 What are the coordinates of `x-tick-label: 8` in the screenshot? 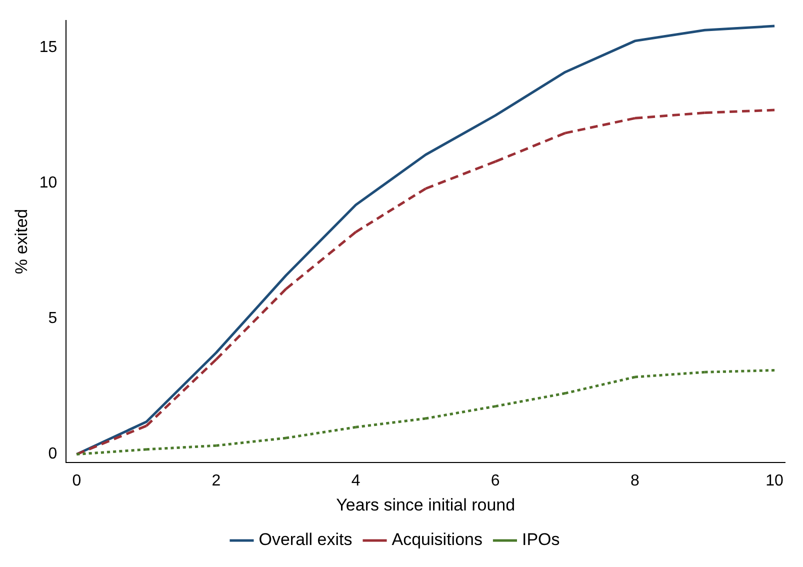 It's located at (635, 481).